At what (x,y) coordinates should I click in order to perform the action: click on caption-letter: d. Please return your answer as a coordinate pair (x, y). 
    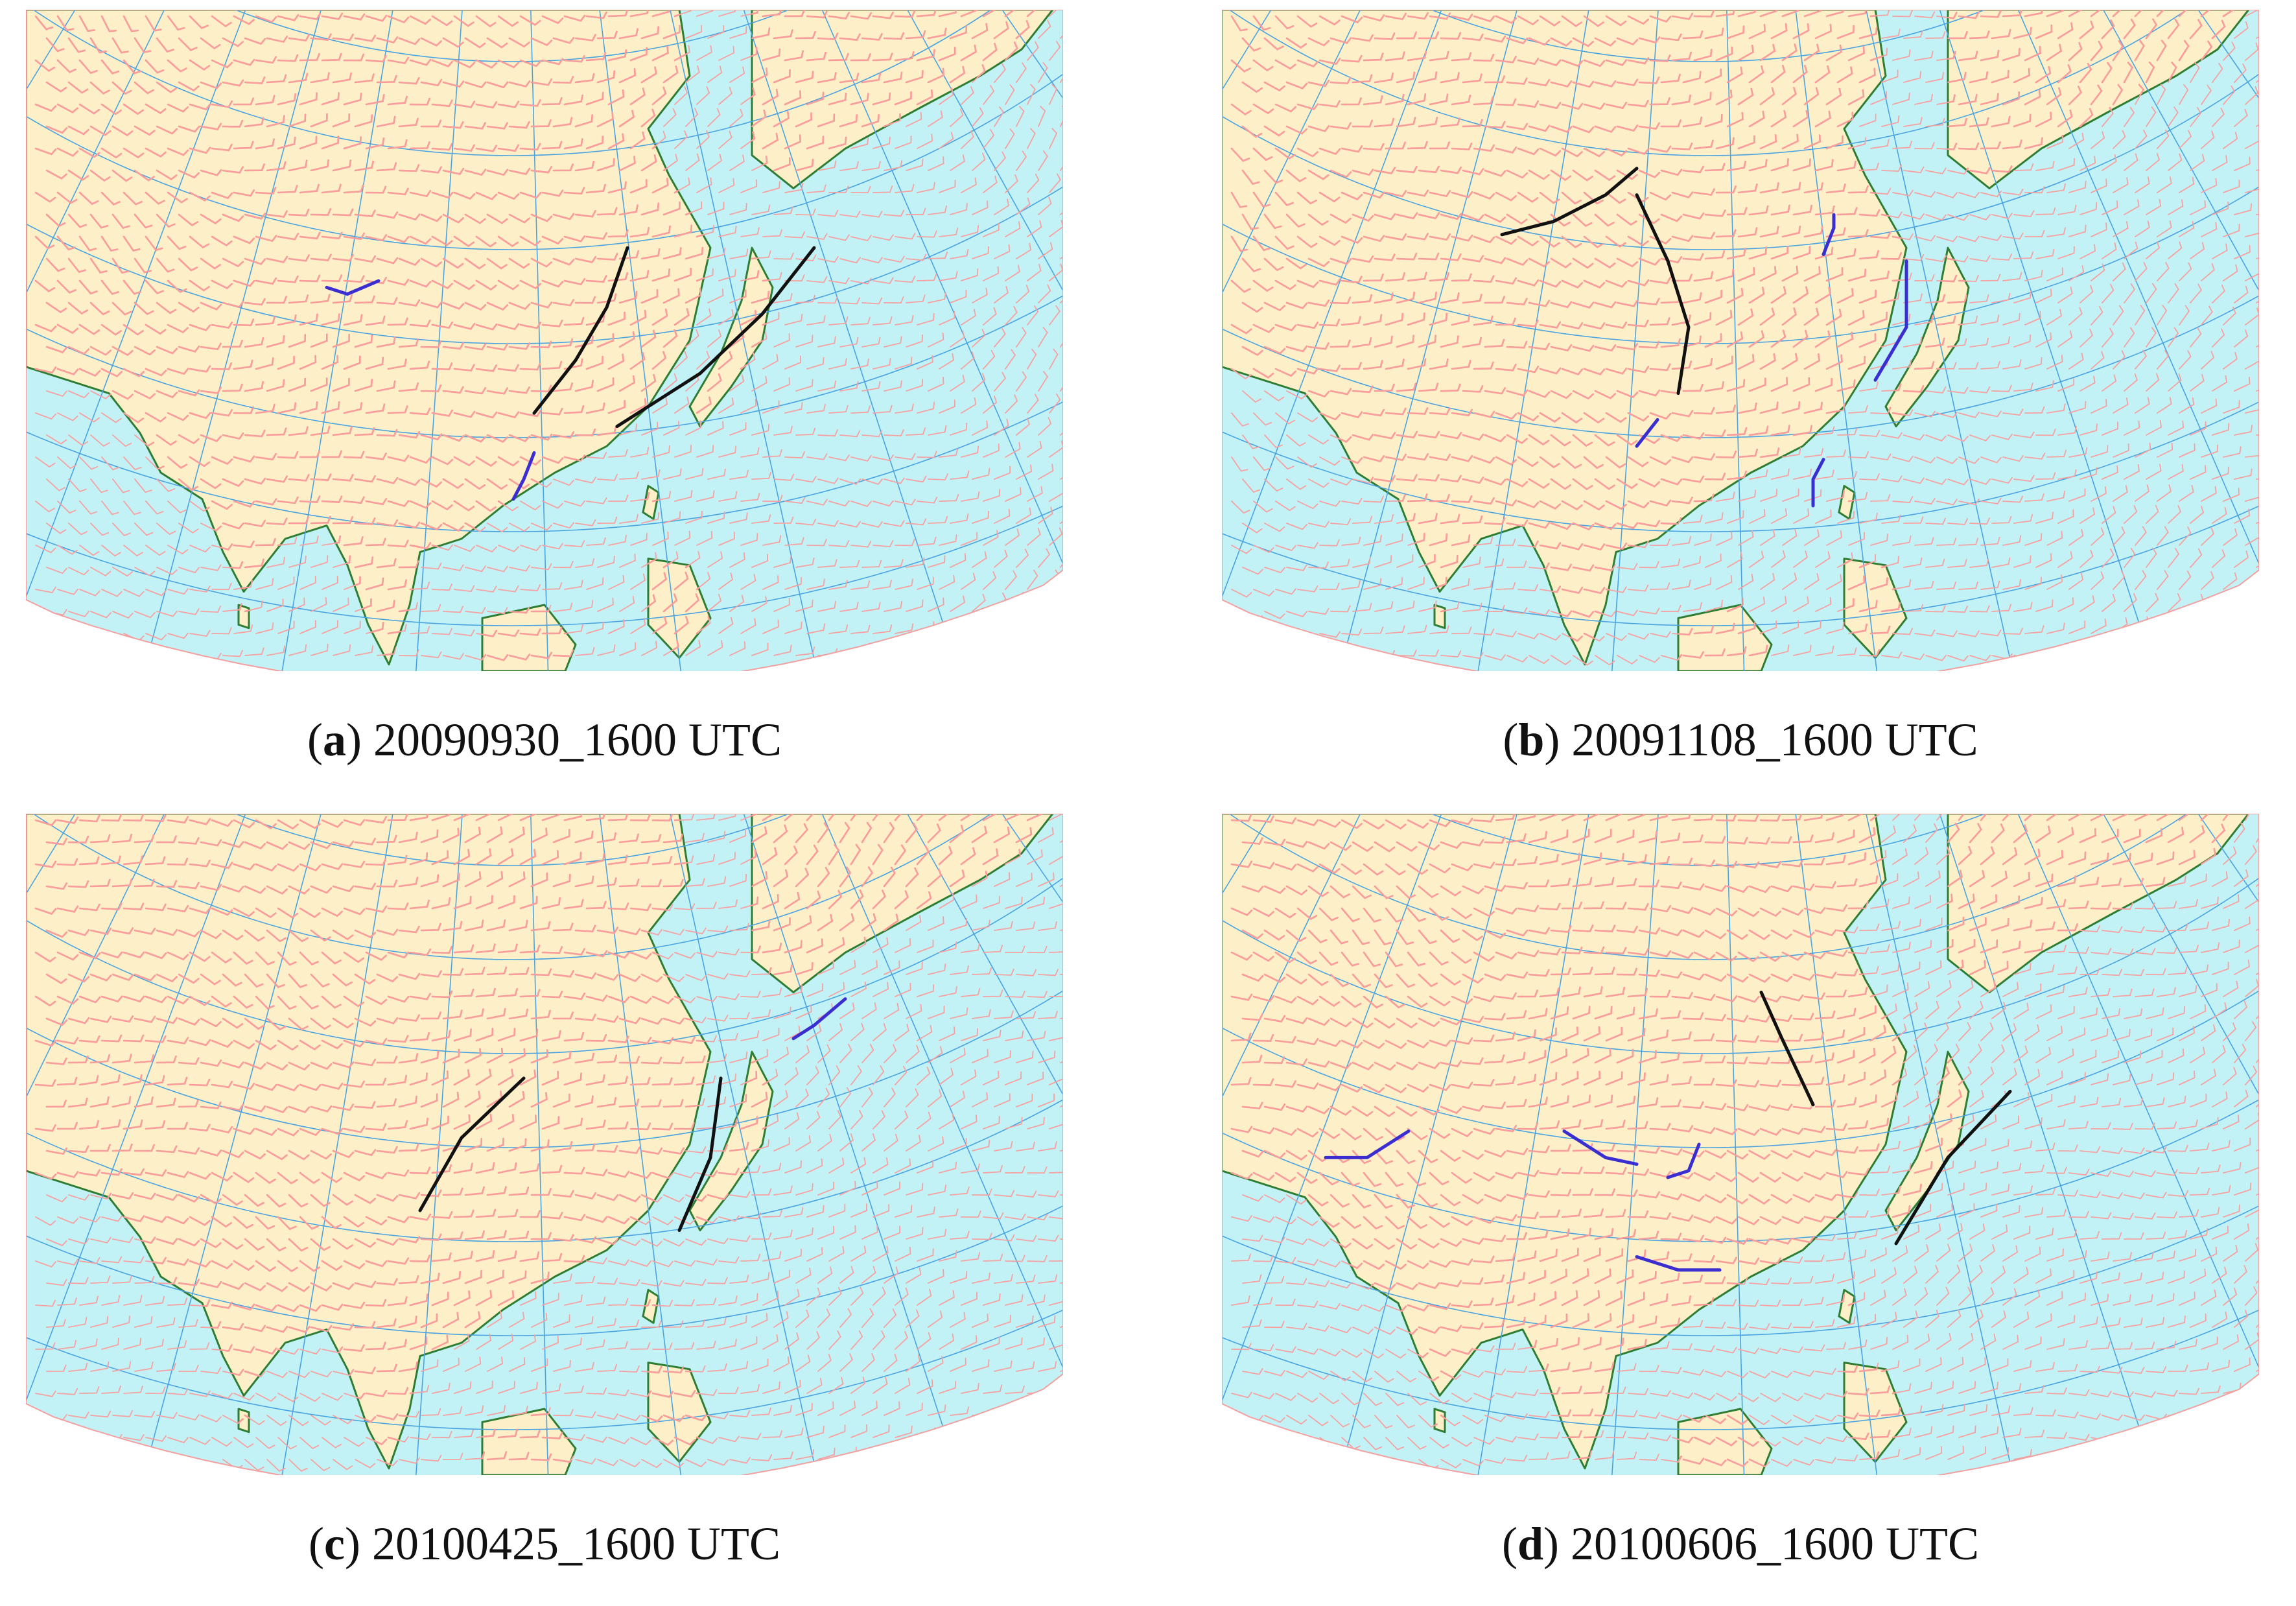
    Looking at the image, I should click on (1530, 1544).